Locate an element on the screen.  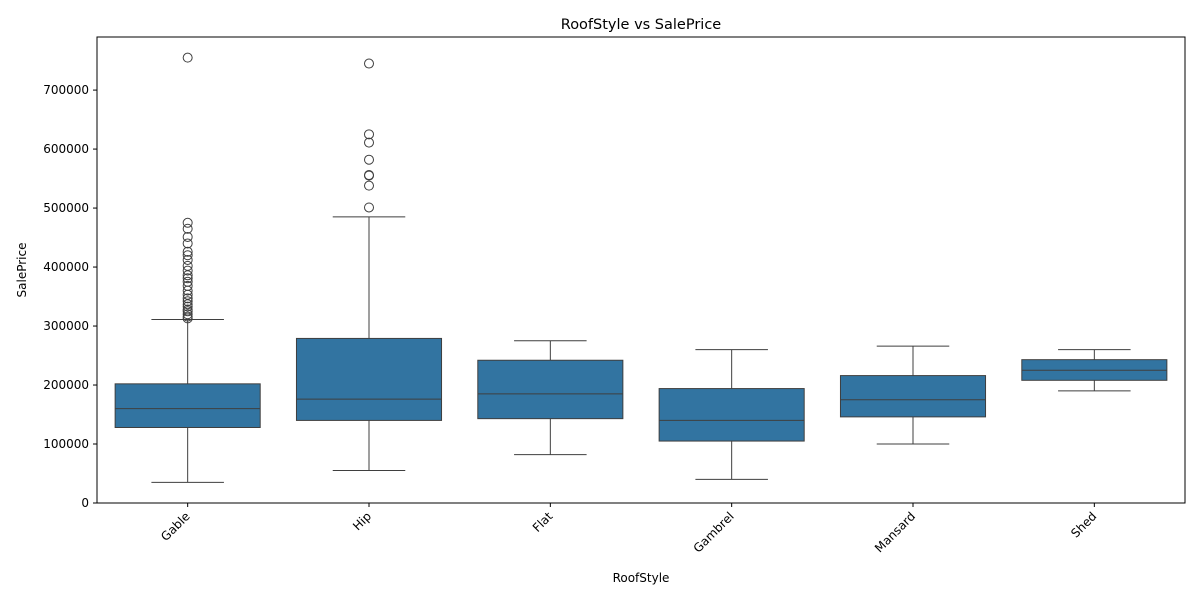
y-tick-label: 700000 is located at coordinates (66, 90).